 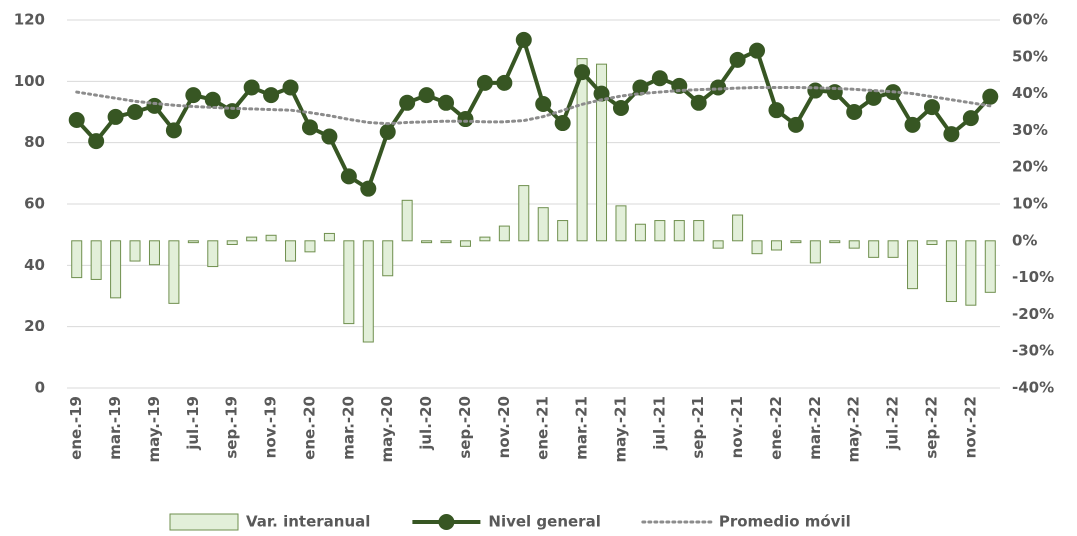 I want to click on x-tick-label: may.-22, so click(x=854, y=429).